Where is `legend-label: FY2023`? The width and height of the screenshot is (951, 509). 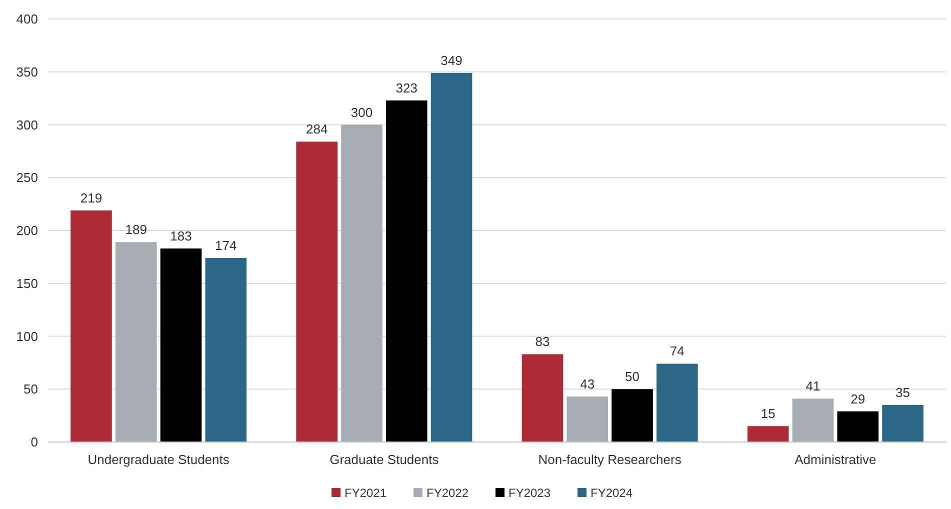 legend-label: FY2023 is located at coordinates (529, 493).